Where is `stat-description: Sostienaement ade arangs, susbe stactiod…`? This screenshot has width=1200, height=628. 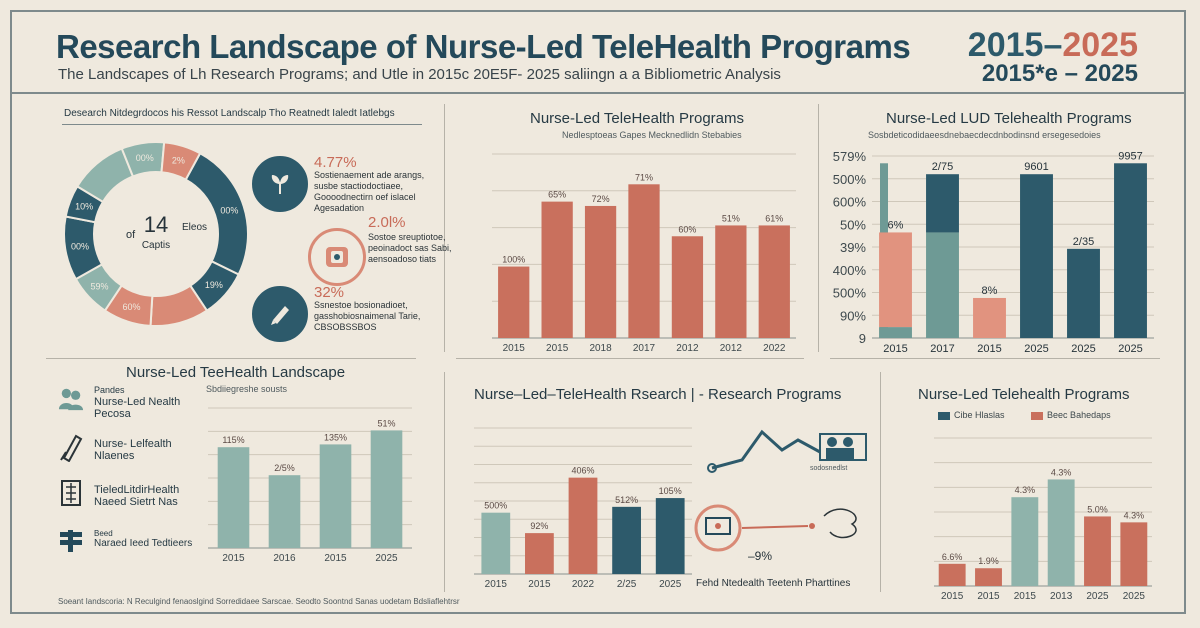 stat-description: Sostienaement ade arangs, susbe stactiod… is located at coordinates (369, 191).